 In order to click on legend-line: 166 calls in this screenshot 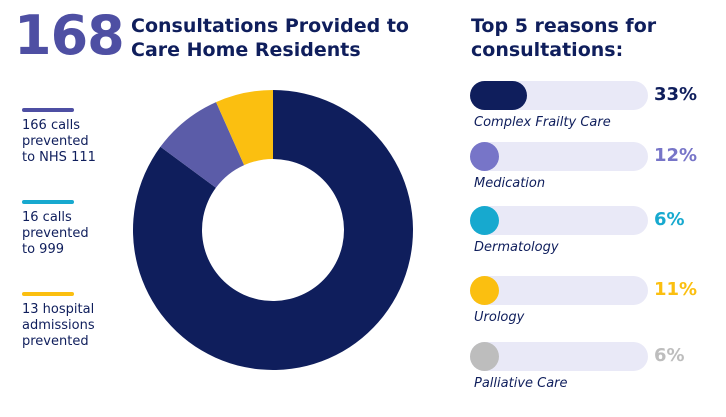, I will do `click(51, 125)`.